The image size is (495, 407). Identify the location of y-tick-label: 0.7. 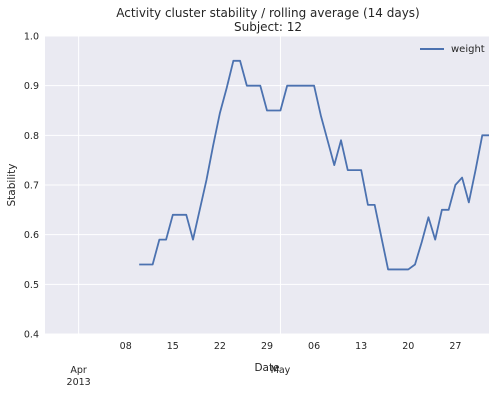
(31, 186).